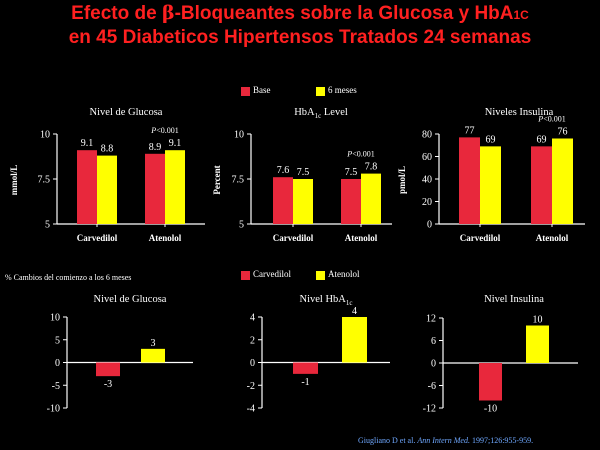 The image size is (600, 450). What do you see at coordinates (563, 132) in the screenshot?
I see `data-label: 76` at bounding box center [563, 132].